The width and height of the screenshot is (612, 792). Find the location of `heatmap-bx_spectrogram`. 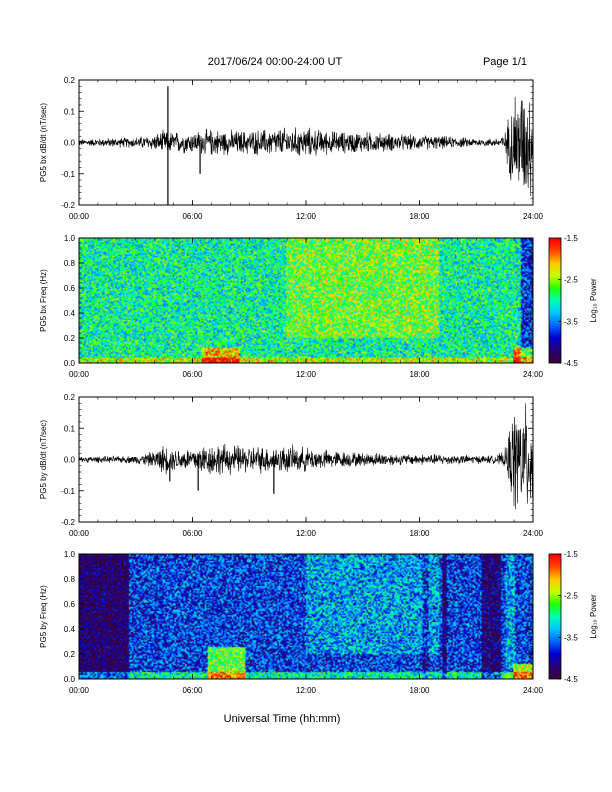

heatmap-bx_spectrogram is located at coordinates (306, 300).